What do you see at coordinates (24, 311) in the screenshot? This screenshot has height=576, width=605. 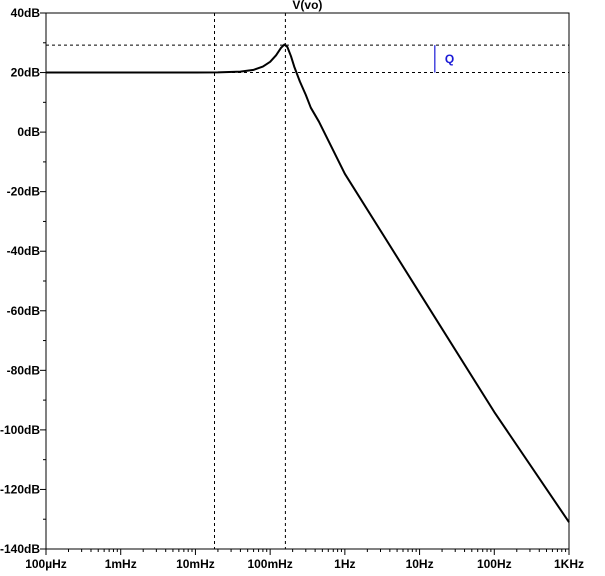 I see `y-tick-label: -60dB` at bounding box center [24, 311].